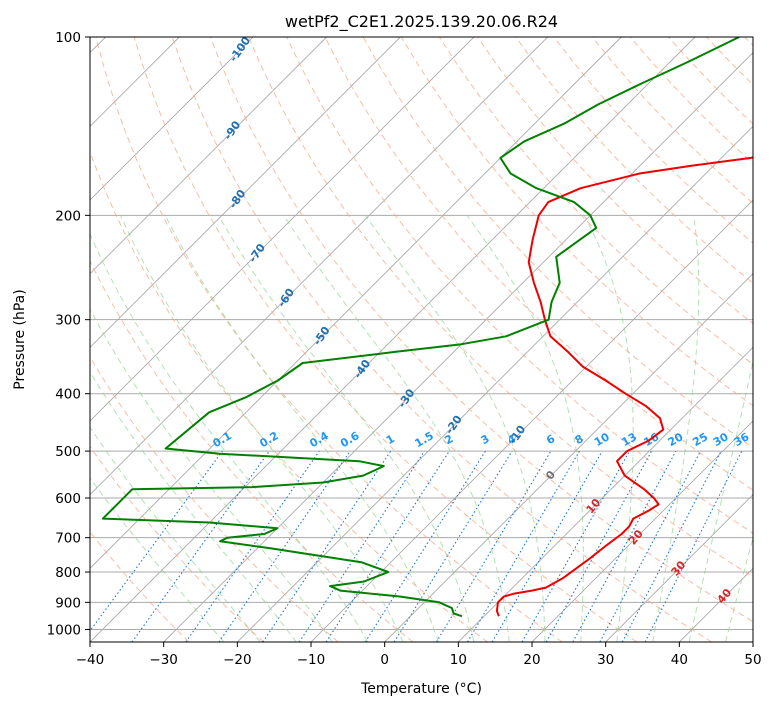 The image size is (775, 708). What do you see at coordinates (68, 573) in the screenshot?
I see `y-tick-label: 800` at bounding box center [68, 573].